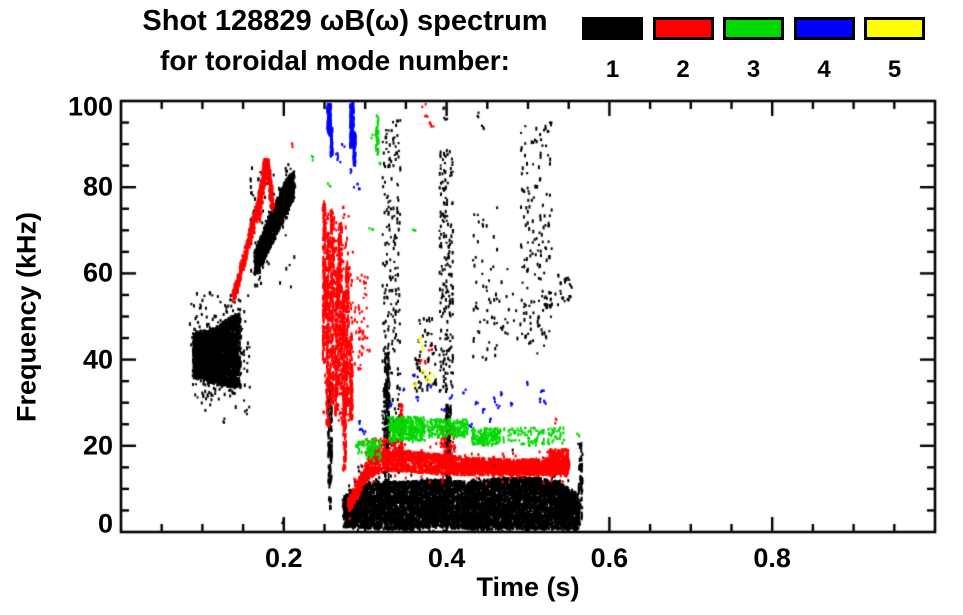  Describe the element at coordinates (894, 28) in the screenshot. I see `legend-swatch-n5` at that location.